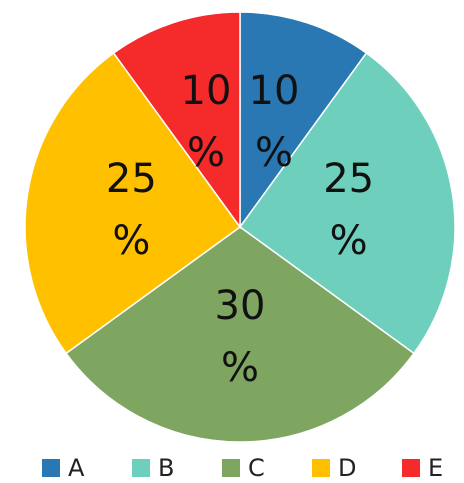 This screenshot has width=464, height=483. Describe the element at coordinates (166, 468) in the screenshot. I see `legend-label: B` at that location.